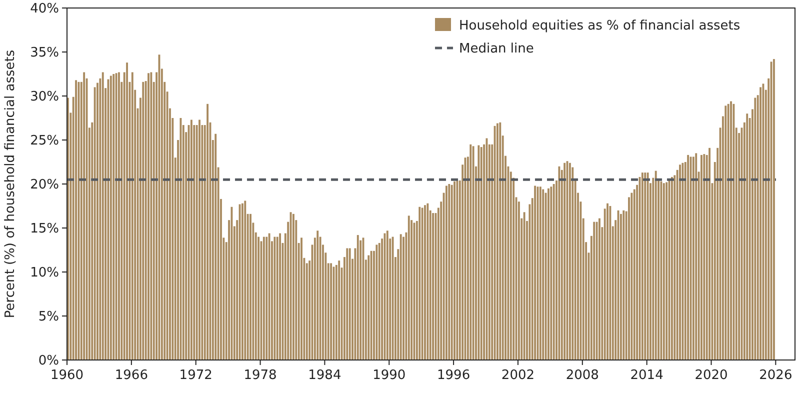 The width and height of the screenshot is (800, 394). Describe the element at coordinates (389, 375) in the screenshot. I see `x-tick-label: 1990` at that location.